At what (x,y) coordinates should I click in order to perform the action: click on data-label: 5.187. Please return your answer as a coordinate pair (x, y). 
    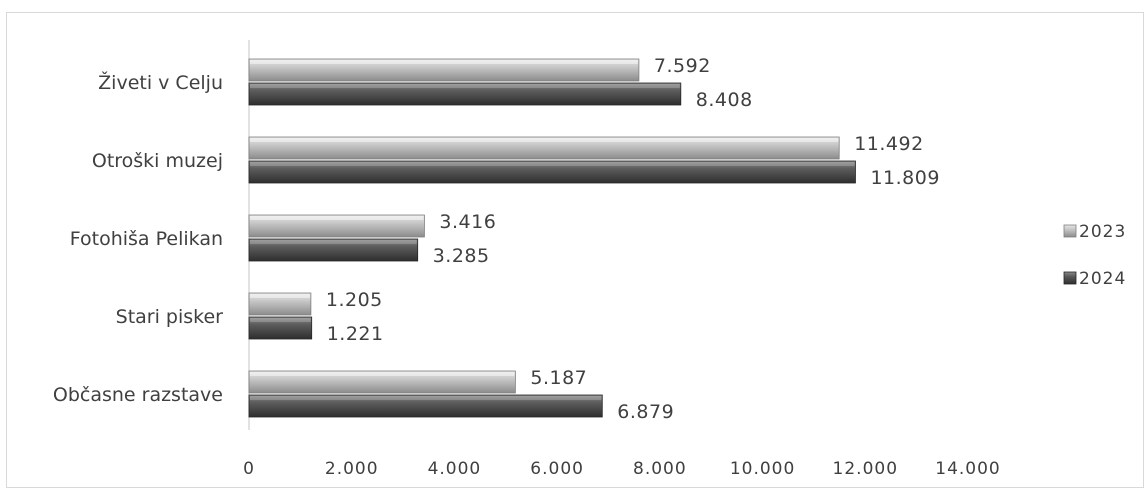
    Looking at the image, I should click on (558, 378).